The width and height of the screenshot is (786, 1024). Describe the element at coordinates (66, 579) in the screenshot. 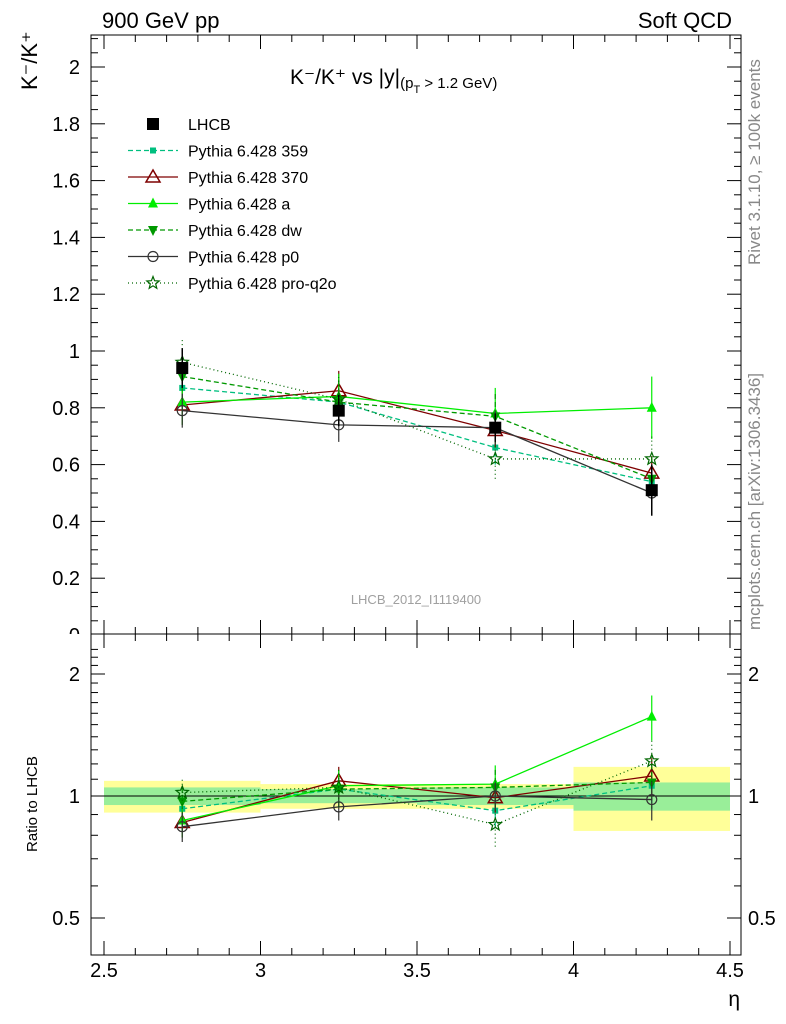

I see `y-tick-label-main: 0.2` at that location.